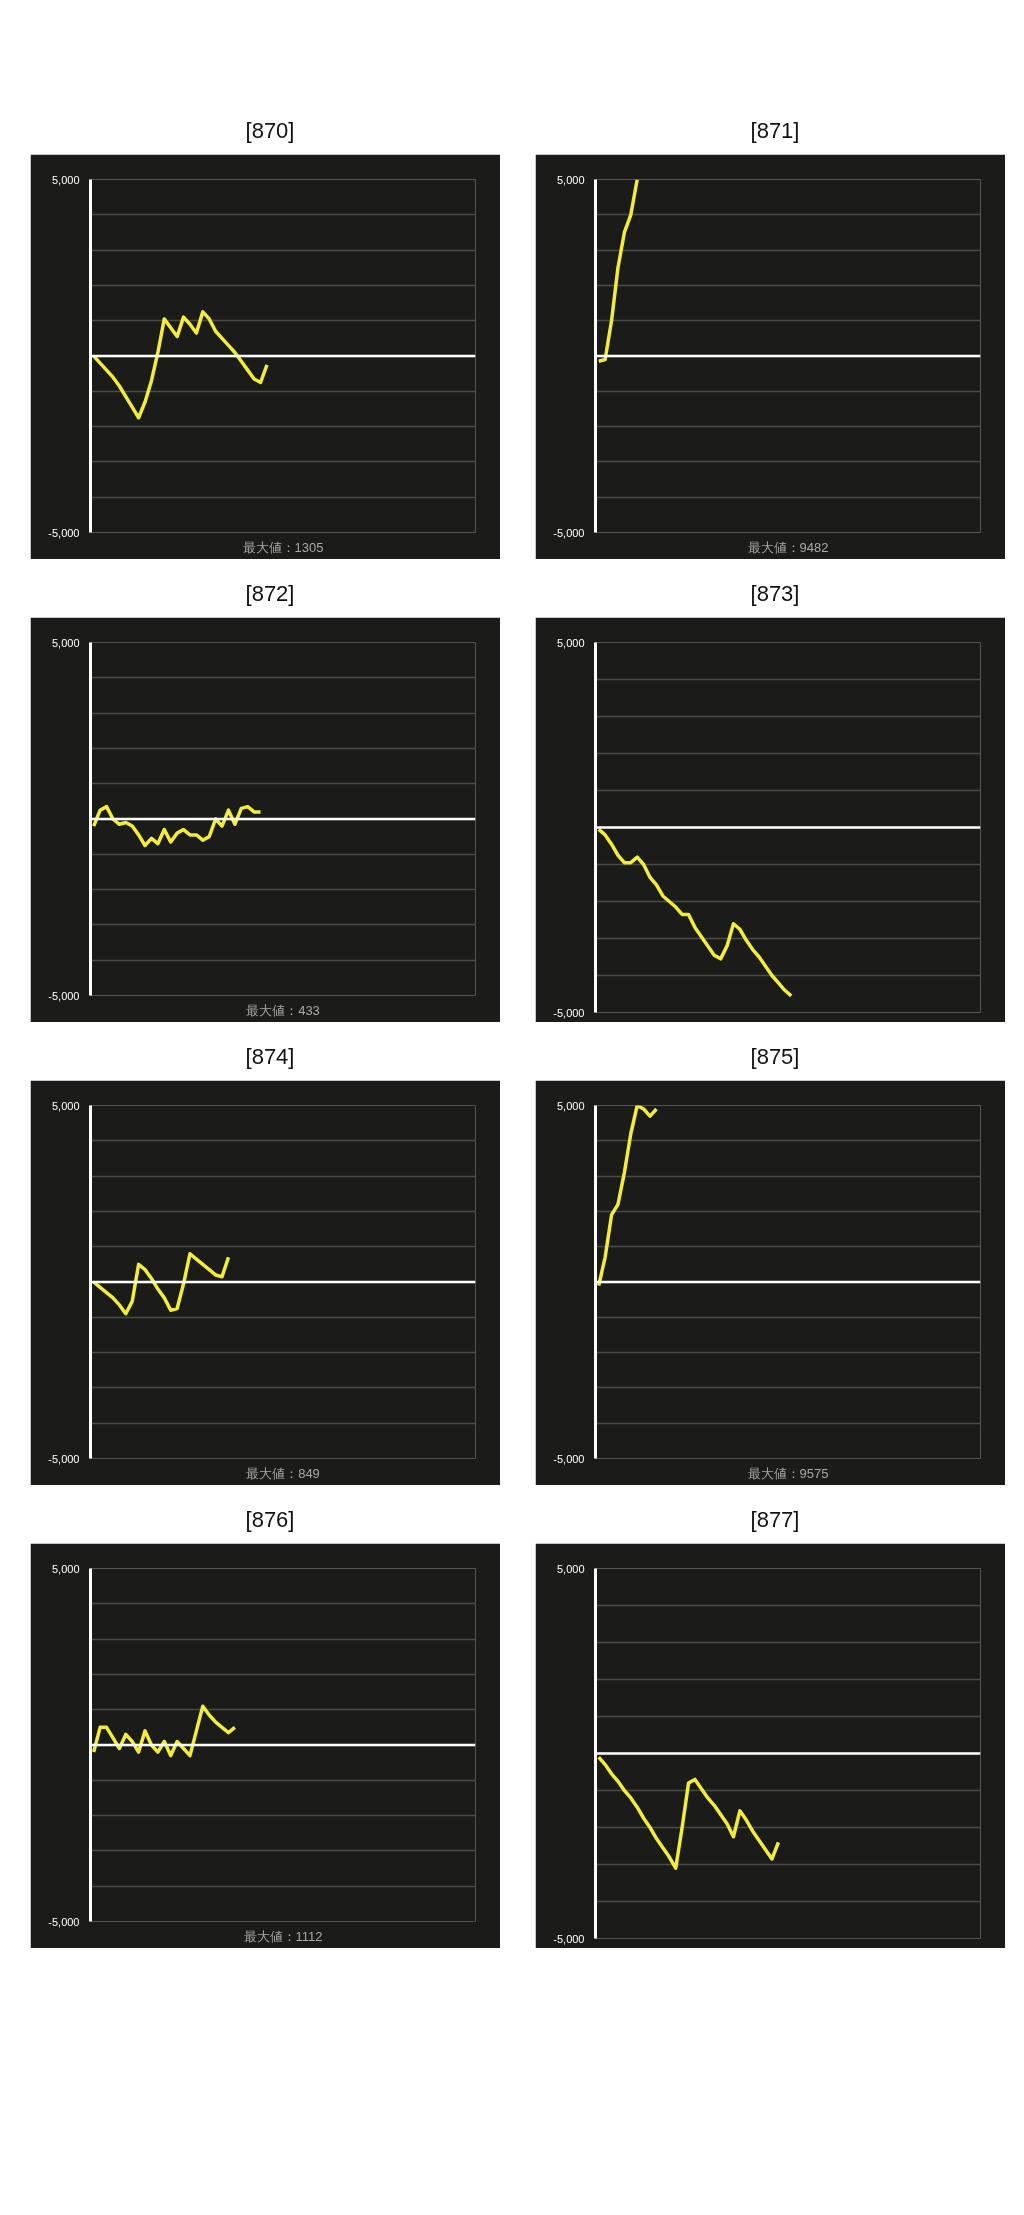 The image size is (1024, 2215). I want to click on chart-title: [875], so click(775, 1057).